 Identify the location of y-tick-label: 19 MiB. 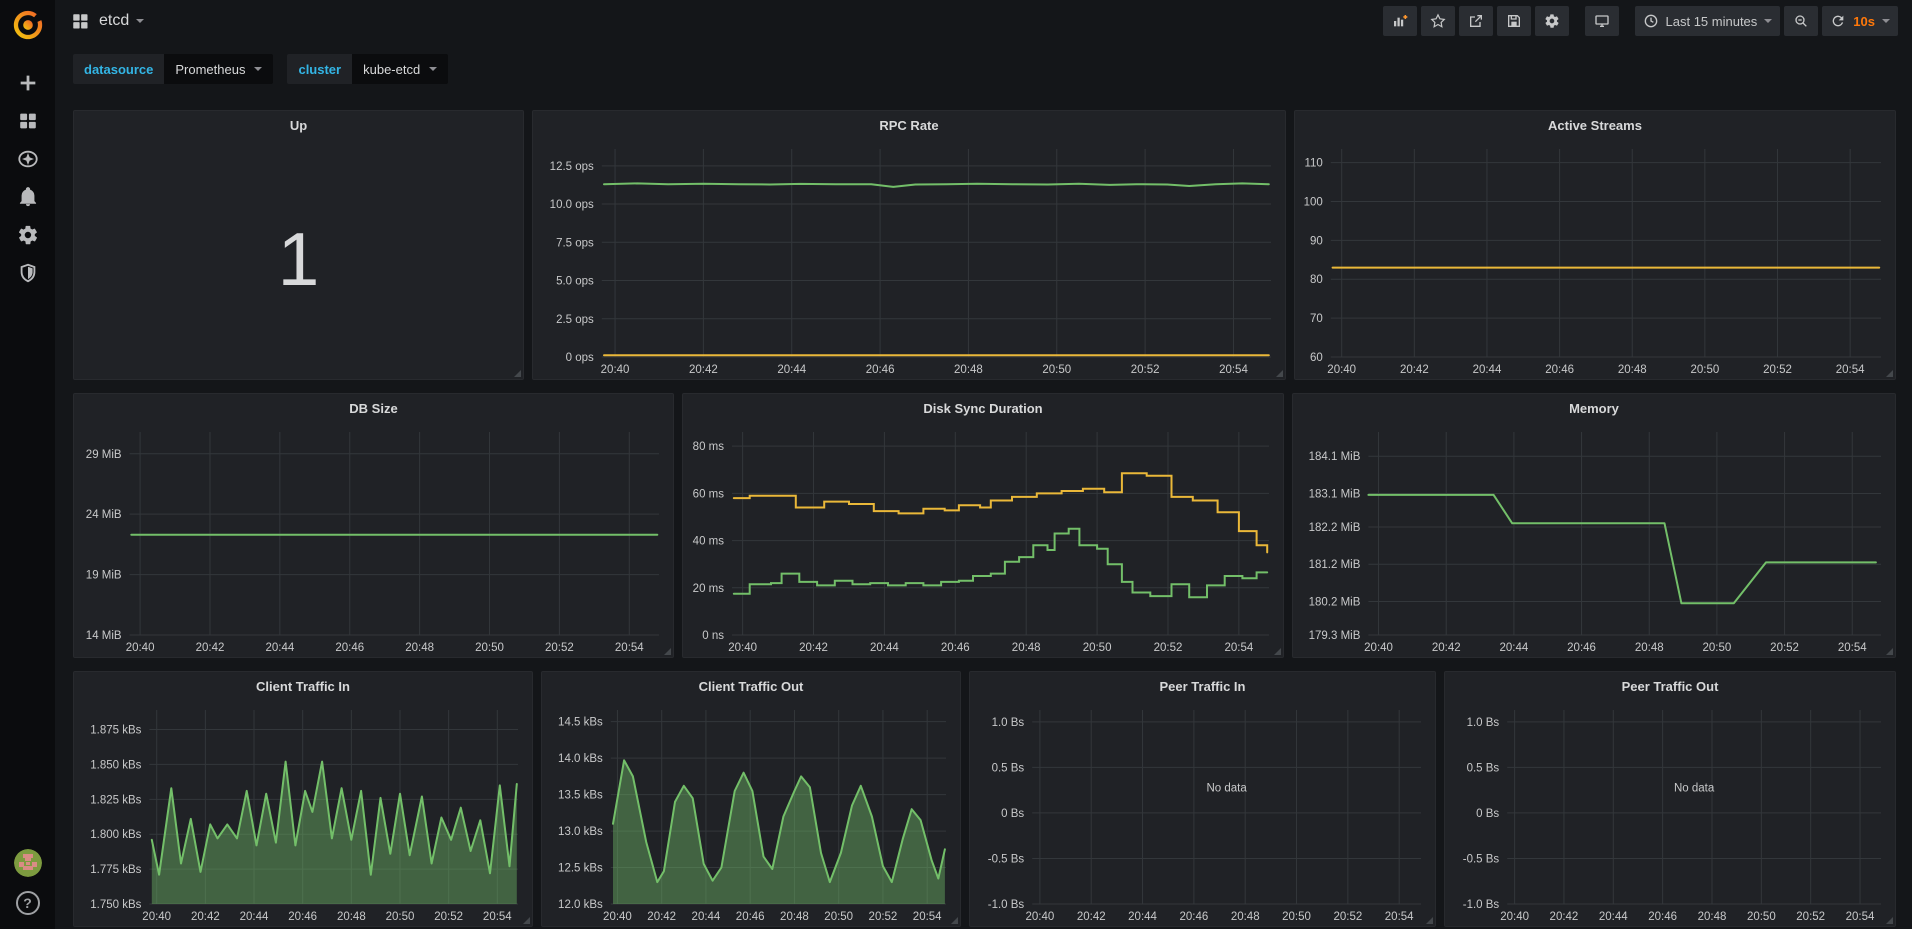
(104, 576).